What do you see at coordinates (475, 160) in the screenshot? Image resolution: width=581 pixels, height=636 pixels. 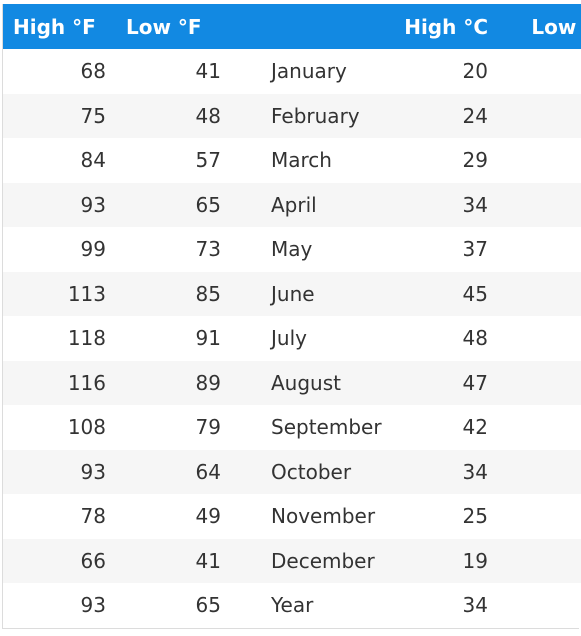 I see `cell-high-c: 29` at bounding box center [475, 160].